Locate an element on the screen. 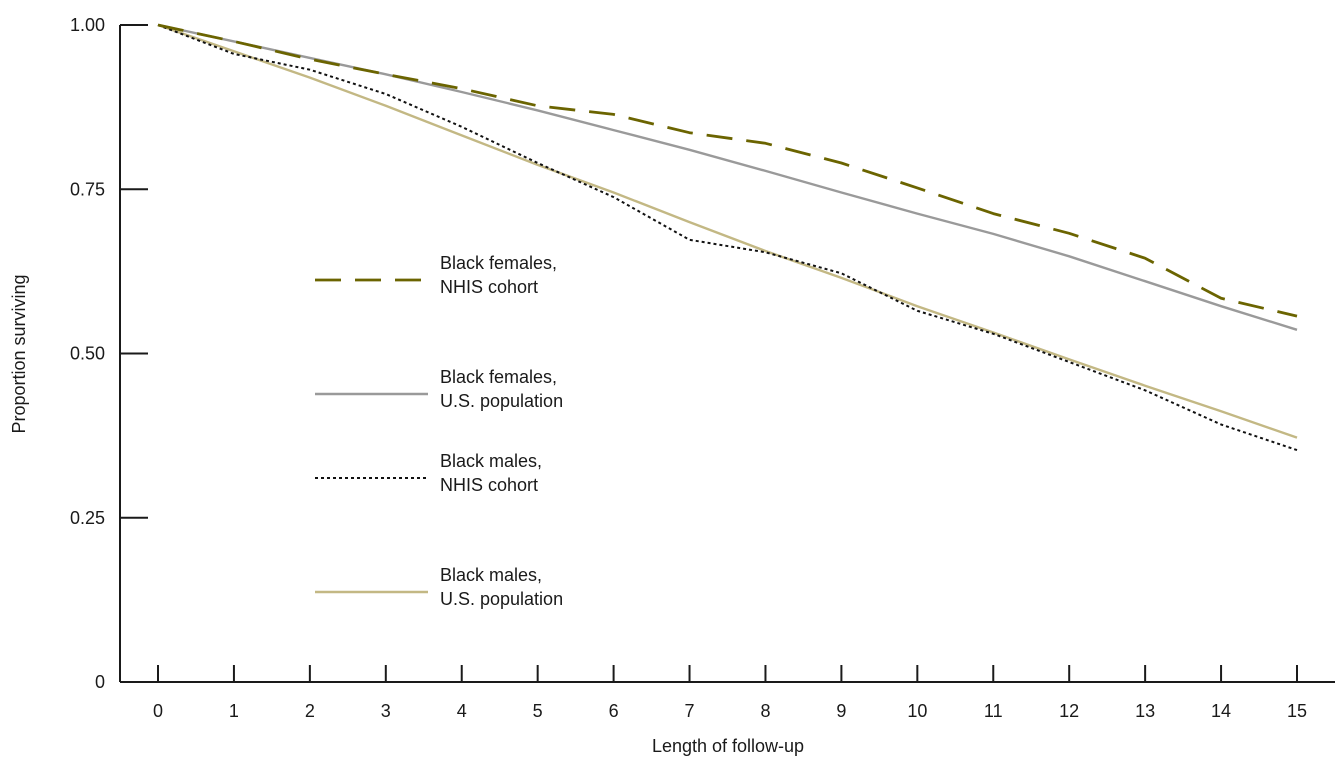  x-tick-label: 15 is located at coordinates (1297, 711).